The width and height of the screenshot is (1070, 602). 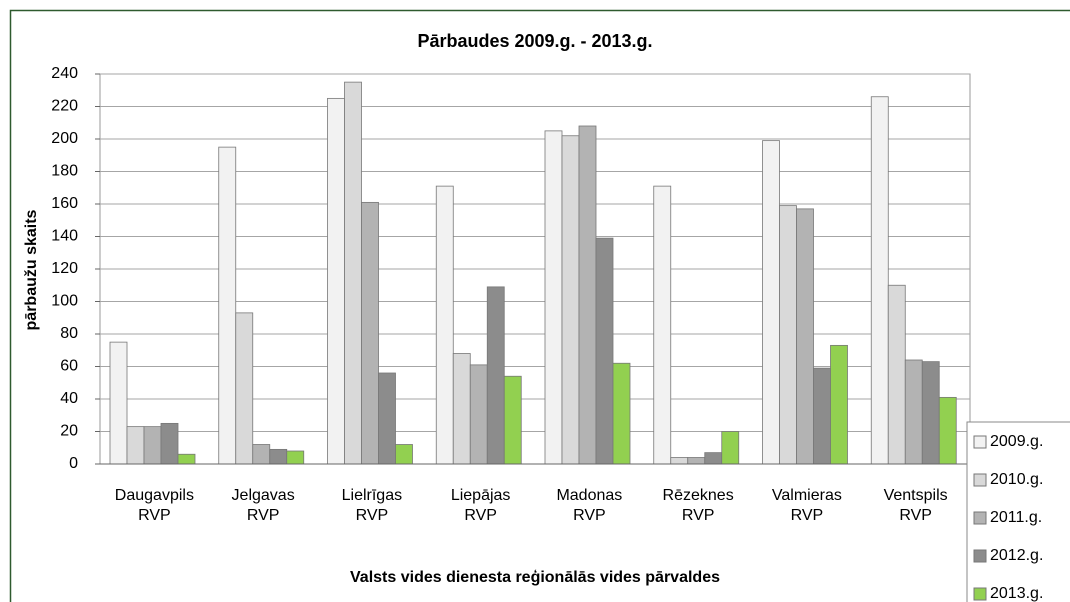 What do you see at coordinates (806, 505) in the screenshot?
I see `x-tick-label: Valmieras RVP` at bounding box center [806, 505].